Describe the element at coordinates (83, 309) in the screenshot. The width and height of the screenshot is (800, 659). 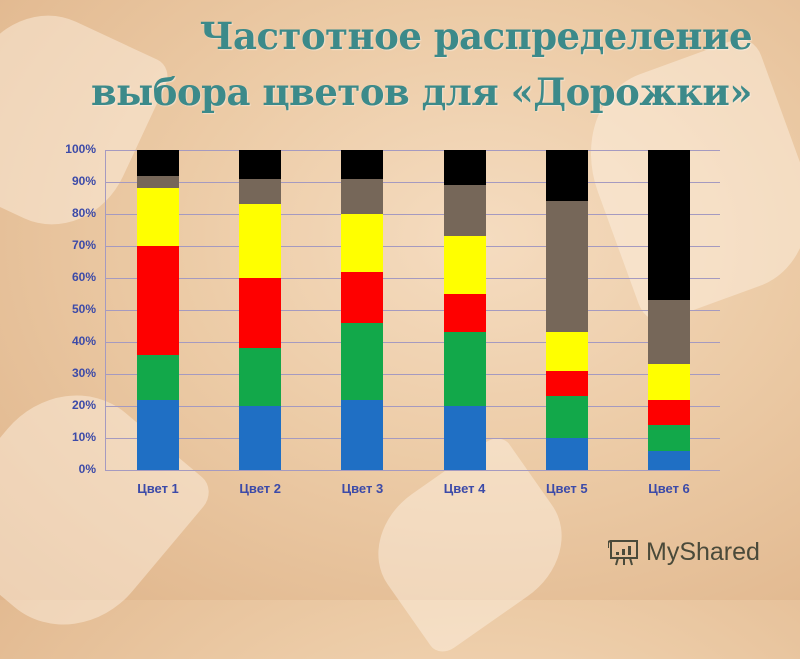
I see `y-tick-label: 50%` at that location.